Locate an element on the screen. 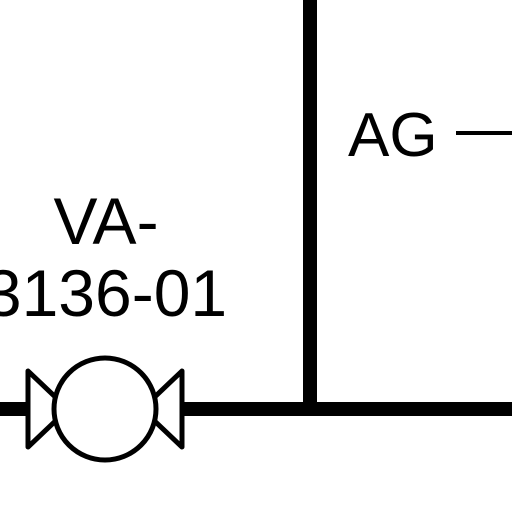 Image resolution: width=512 pixels, height=512 pixels. valve-left-triangle is located at coordinates (48, 409).